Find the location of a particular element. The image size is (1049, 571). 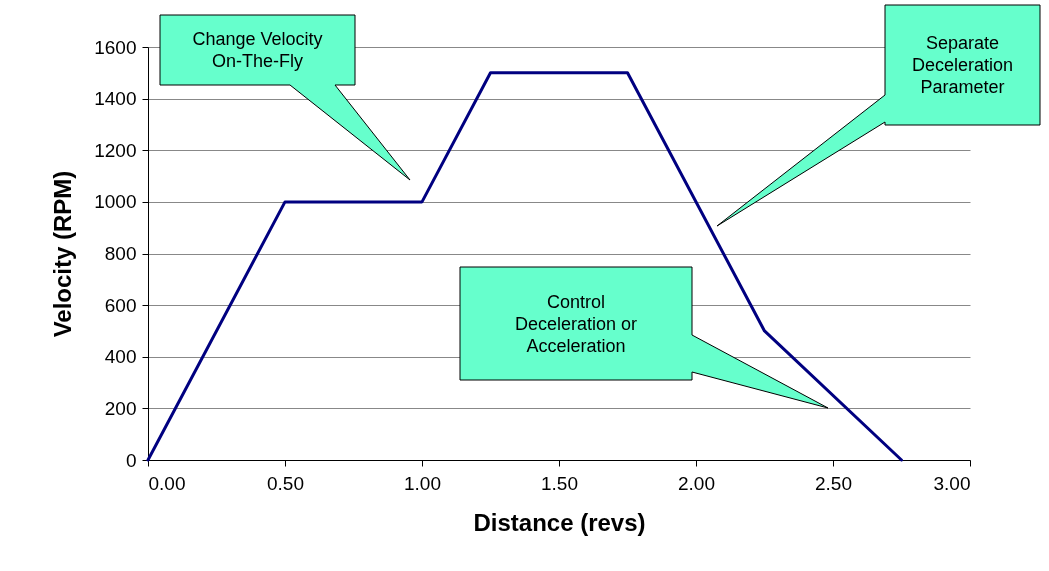

y-tick-label: 1200 is located at coordinates (115, 150).